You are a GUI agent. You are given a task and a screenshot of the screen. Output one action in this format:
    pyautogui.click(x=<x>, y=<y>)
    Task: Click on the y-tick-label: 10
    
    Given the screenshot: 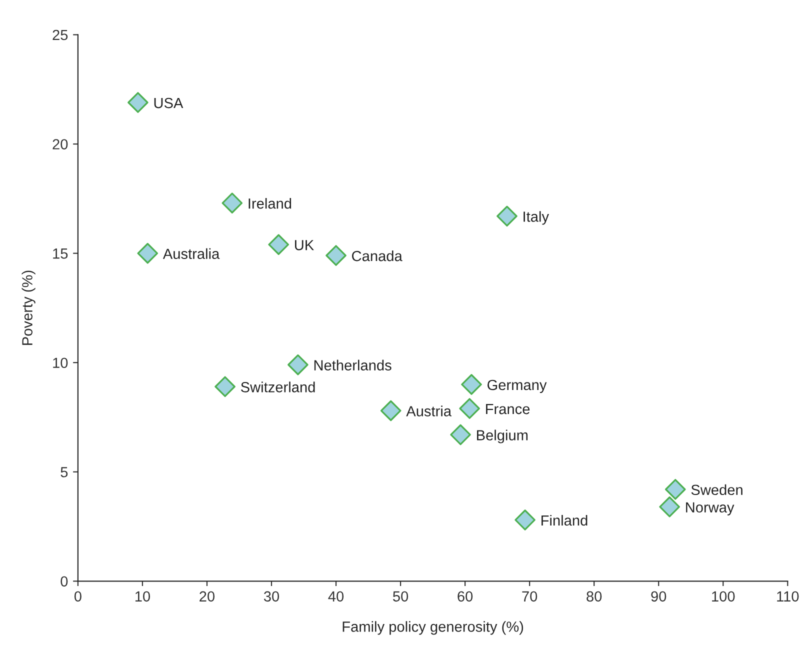 What is the action you would take?
    pyautogui.click(x=60, y=363)
    